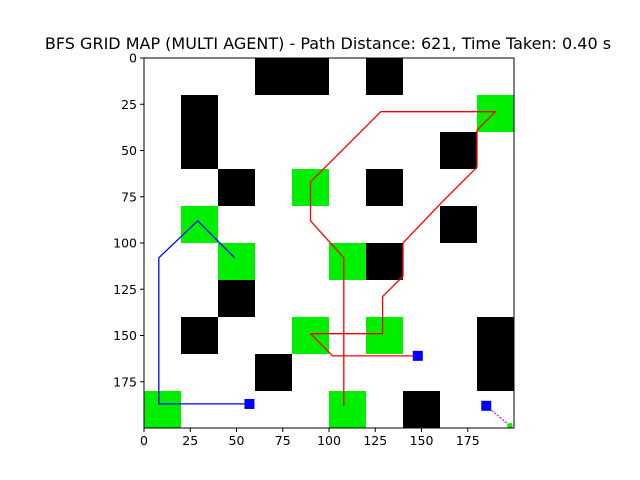 This screenshot has width=640, height=480. What do you see at coordinates (375, 440) in the screenshot?
I see `x-tick-label: 125` at bounding box center [375, 440].